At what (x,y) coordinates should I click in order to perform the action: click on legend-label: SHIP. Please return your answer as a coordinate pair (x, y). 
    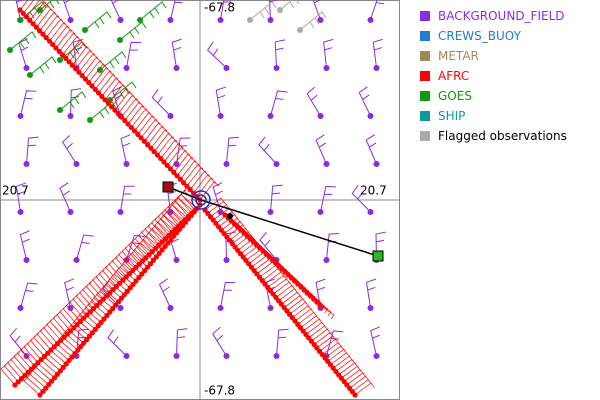
    Looking at the image, I should click on (452, 116).